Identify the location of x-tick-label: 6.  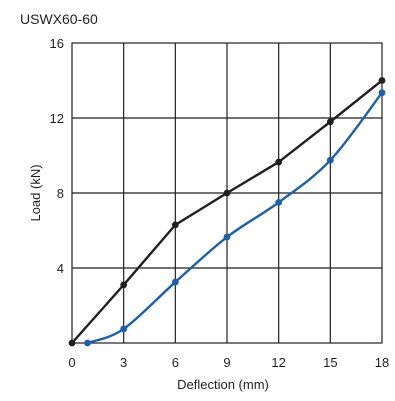
(175, 362).